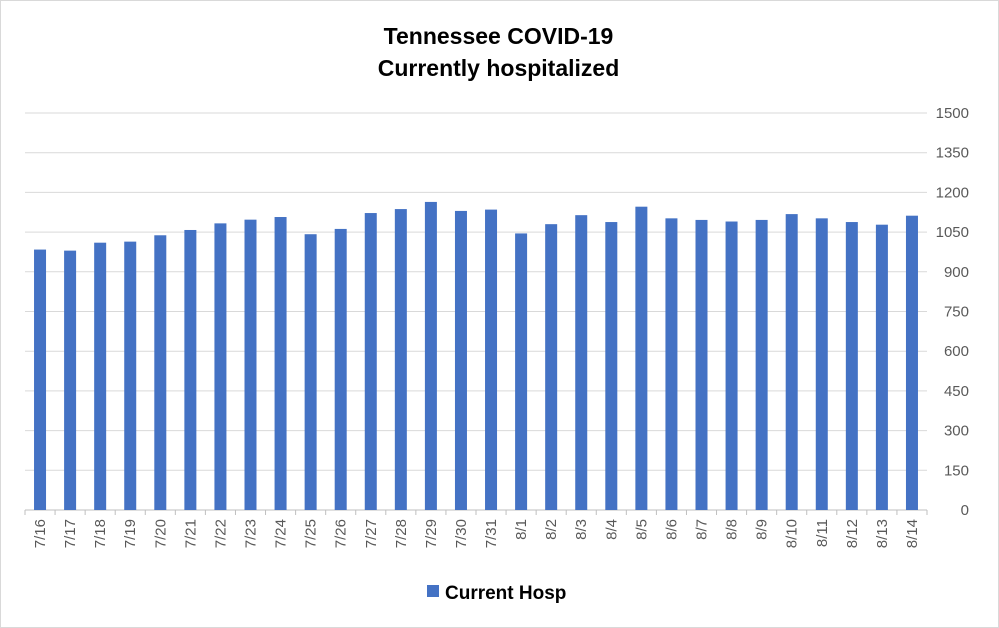 This screenshot has height=628, width=999. Describe the element at coordinates (956, 391) in the screenshot. I see `y-tick-label: 450` at that location.